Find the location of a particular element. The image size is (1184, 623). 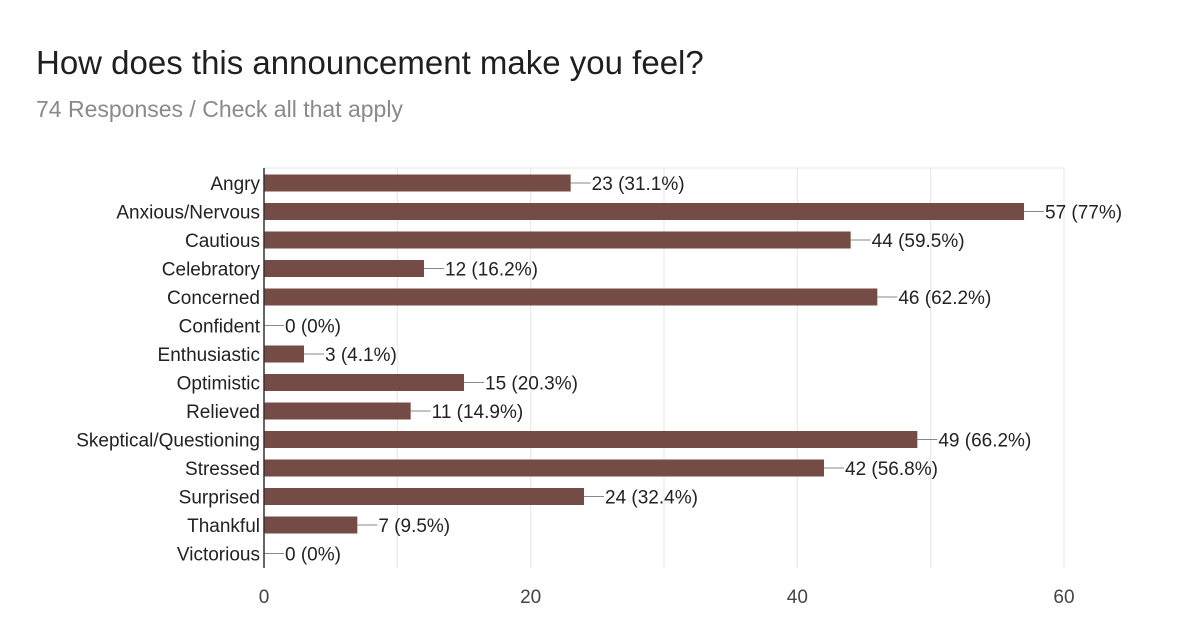

data-label: 49 (66.2%) is located at coordinates (984, 441).